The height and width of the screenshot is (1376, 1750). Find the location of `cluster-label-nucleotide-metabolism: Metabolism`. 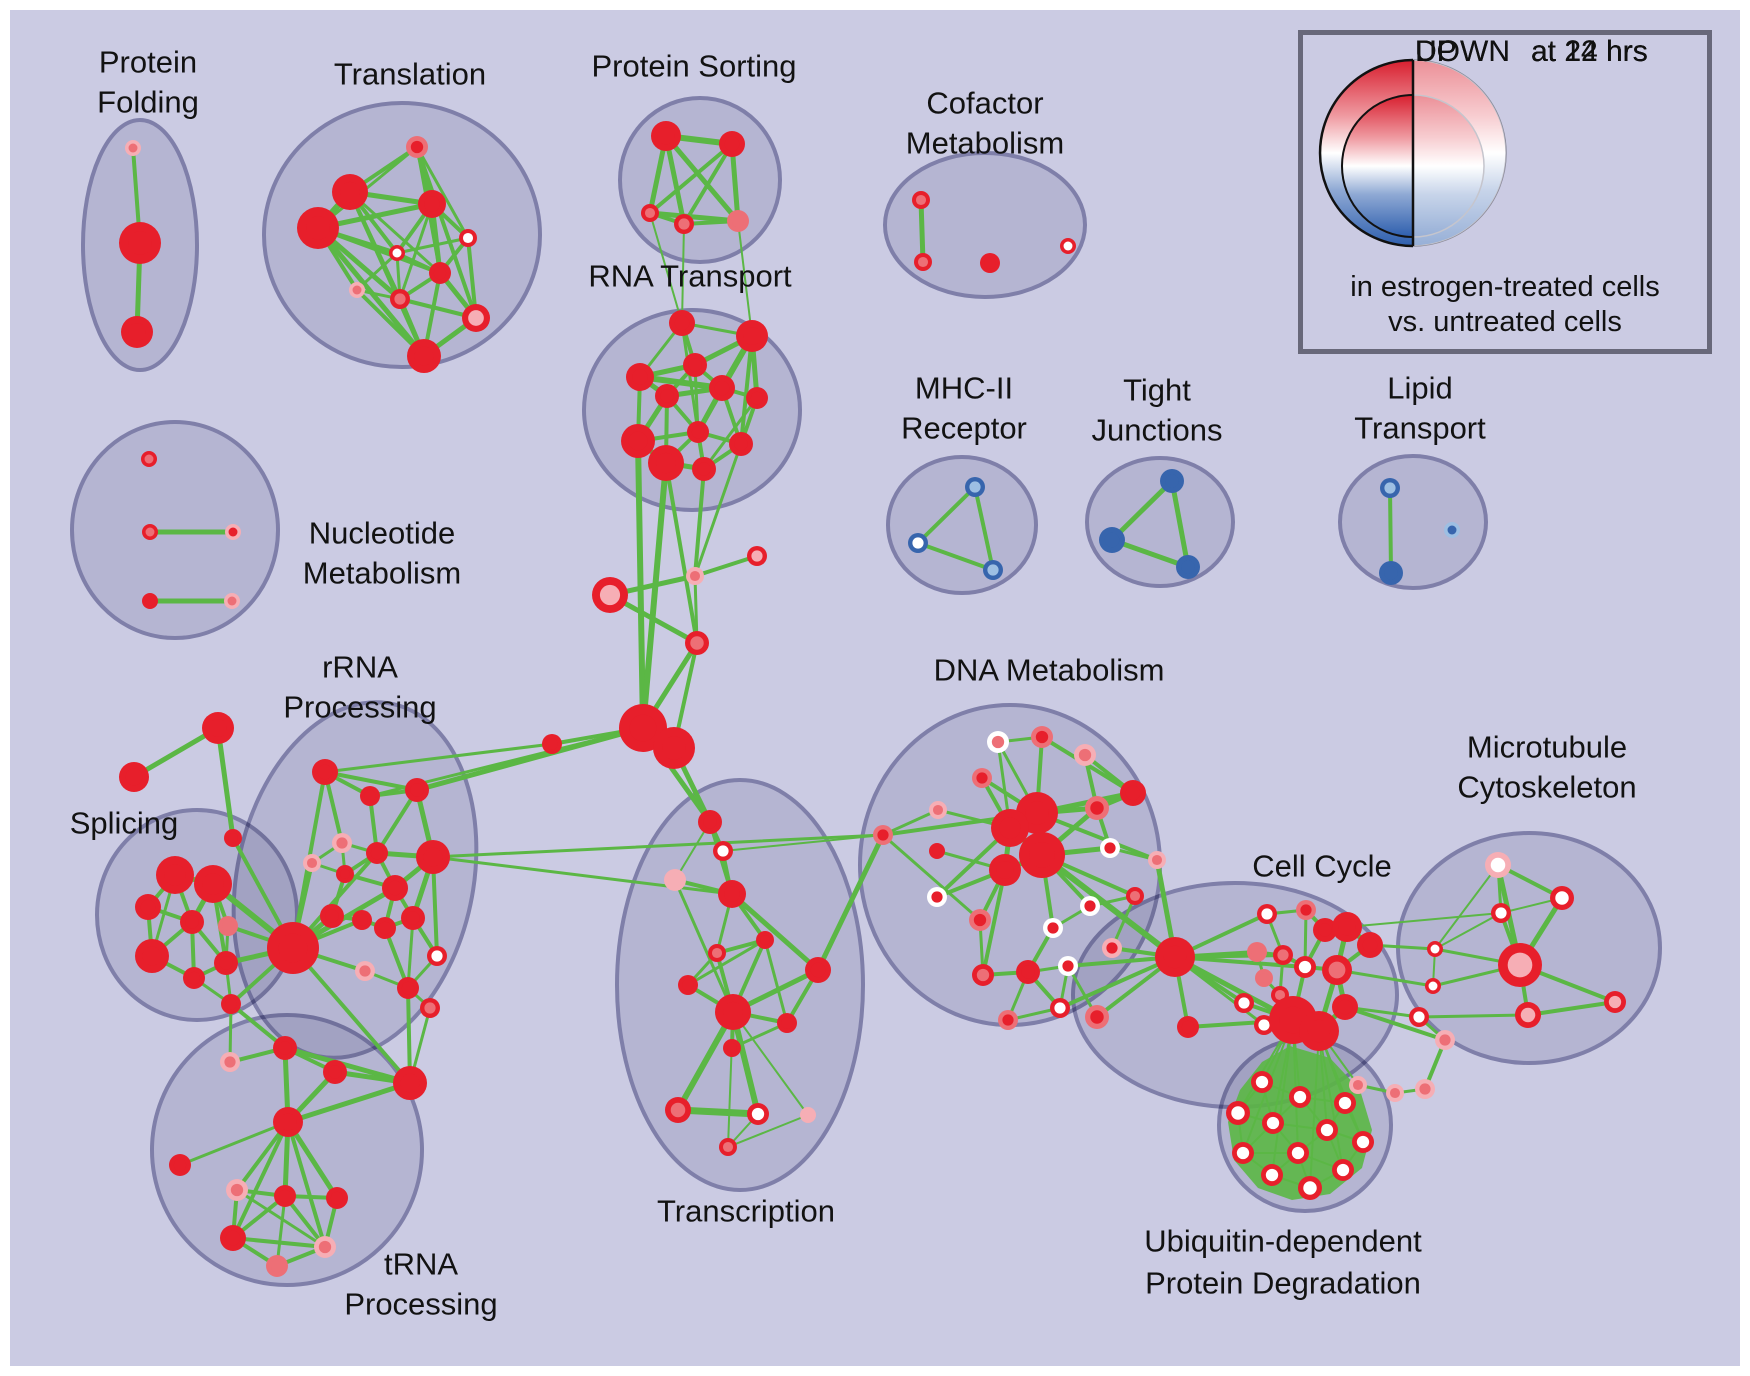

cluster-label-nucleotide-metabolism: Metabolism is located at coordinates (382, 573).